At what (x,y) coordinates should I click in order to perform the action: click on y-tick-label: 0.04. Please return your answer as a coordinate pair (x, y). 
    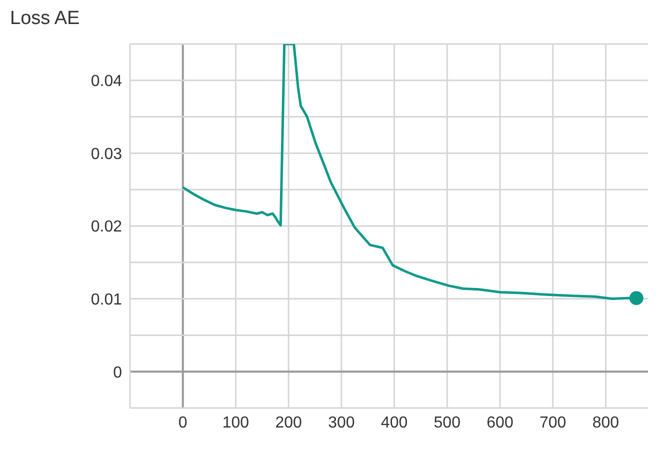
    Looking at the image, I should click on (106, 81).